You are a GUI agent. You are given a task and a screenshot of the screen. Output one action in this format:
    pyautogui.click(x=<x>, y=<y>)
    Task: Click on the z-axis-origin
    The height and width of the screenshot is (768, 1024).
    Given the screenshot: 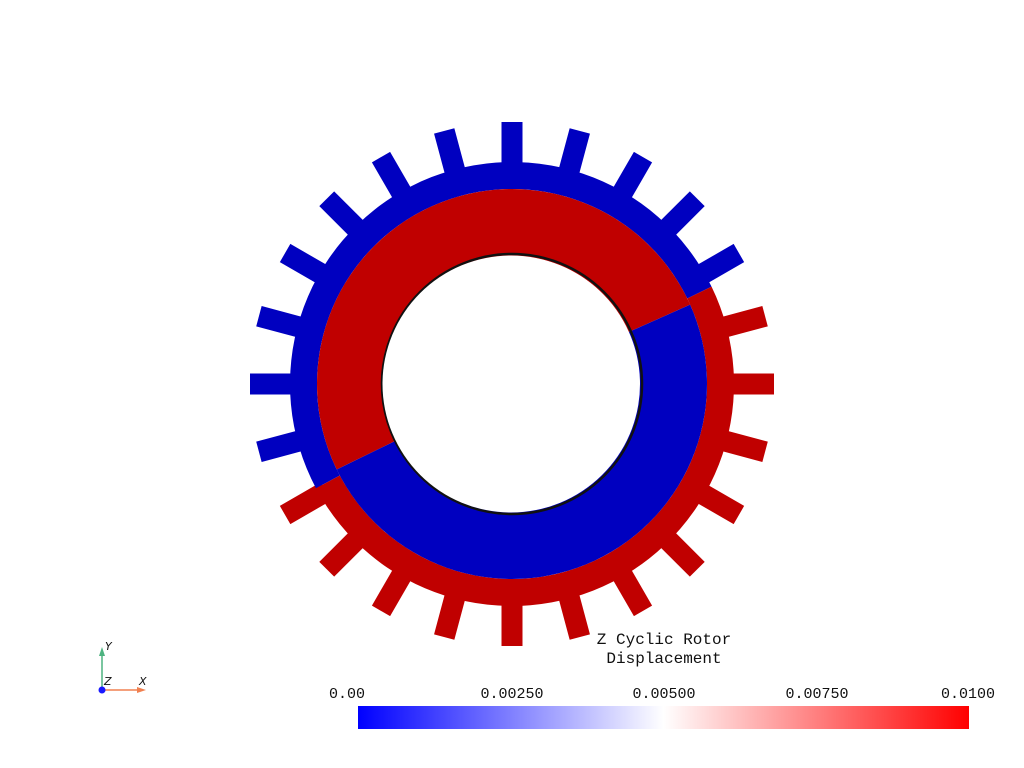 What is the action you would take?
    pyautogui.click(x=102, y=690)
    